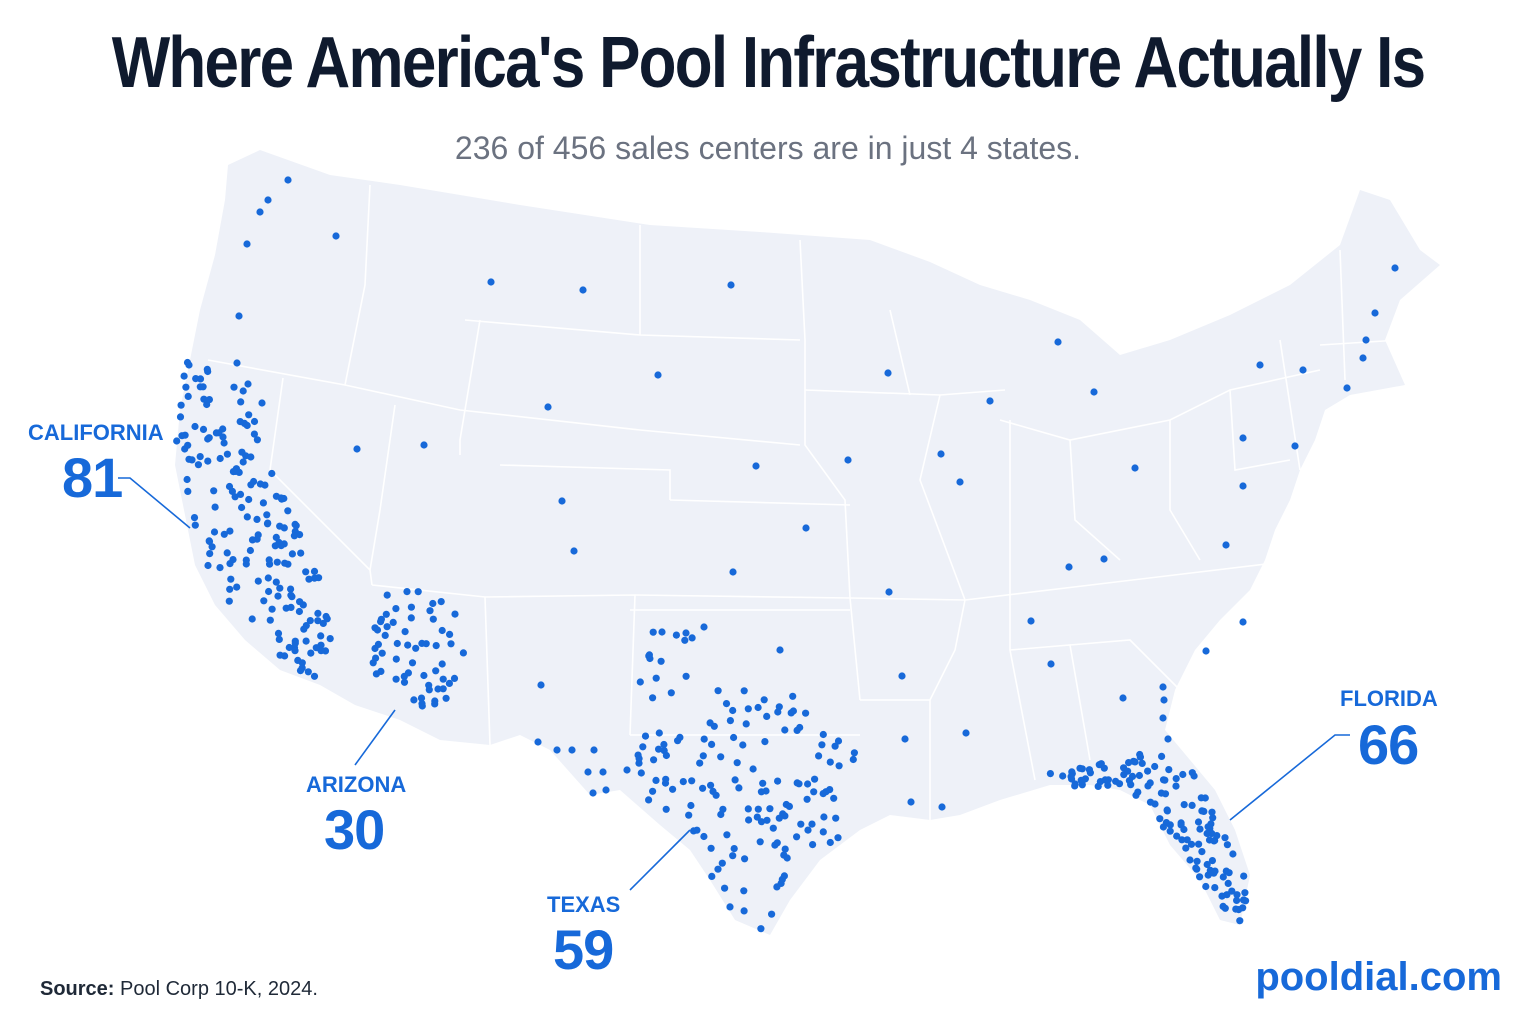 This screenshot has height=1024, width=1536. Describe the element at coordinates (1289, 777) in the screenshot. I see `leader-florida` at that location.